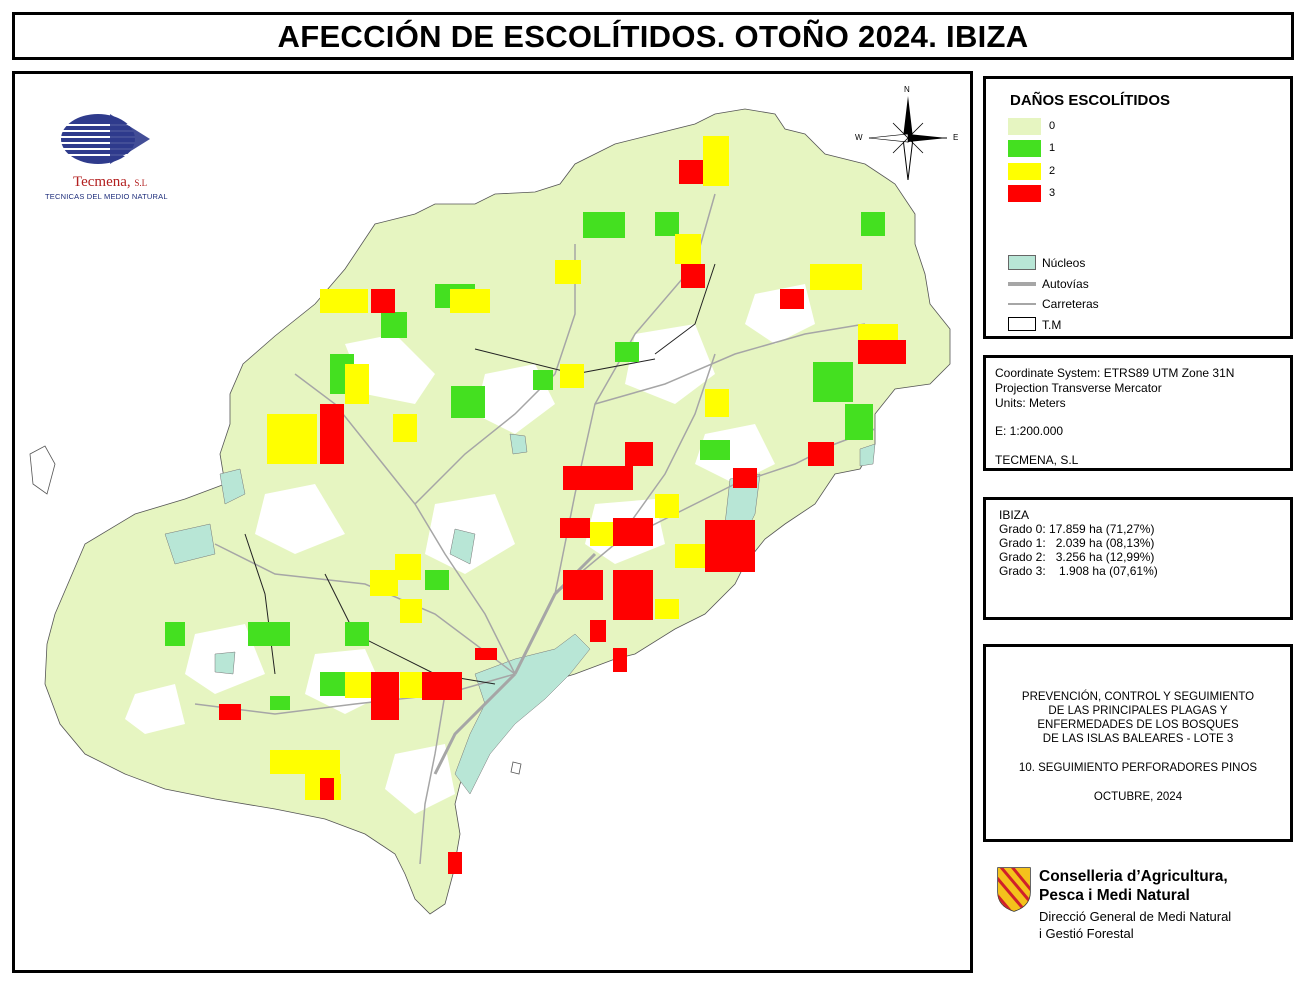  What do you see at coordinates (106, 196) in the screenshot?
I see `tecmena-tagline: TECNICAS DEL MEDIO NATURAL` at bounding box center [106, 196].